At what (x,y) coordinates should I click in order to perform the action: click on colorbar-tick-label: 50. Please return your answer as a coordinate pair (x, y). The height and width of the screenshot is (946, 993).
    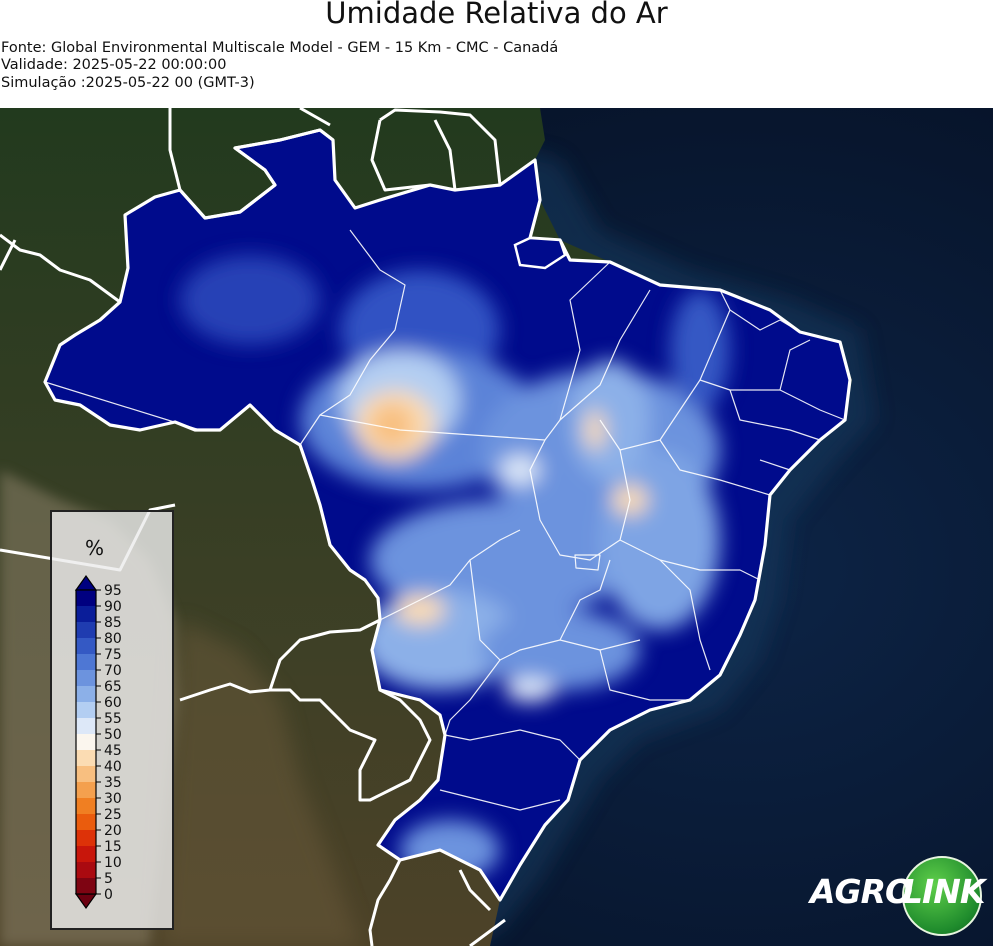
    Looking at the image, I should click on (113, 735).